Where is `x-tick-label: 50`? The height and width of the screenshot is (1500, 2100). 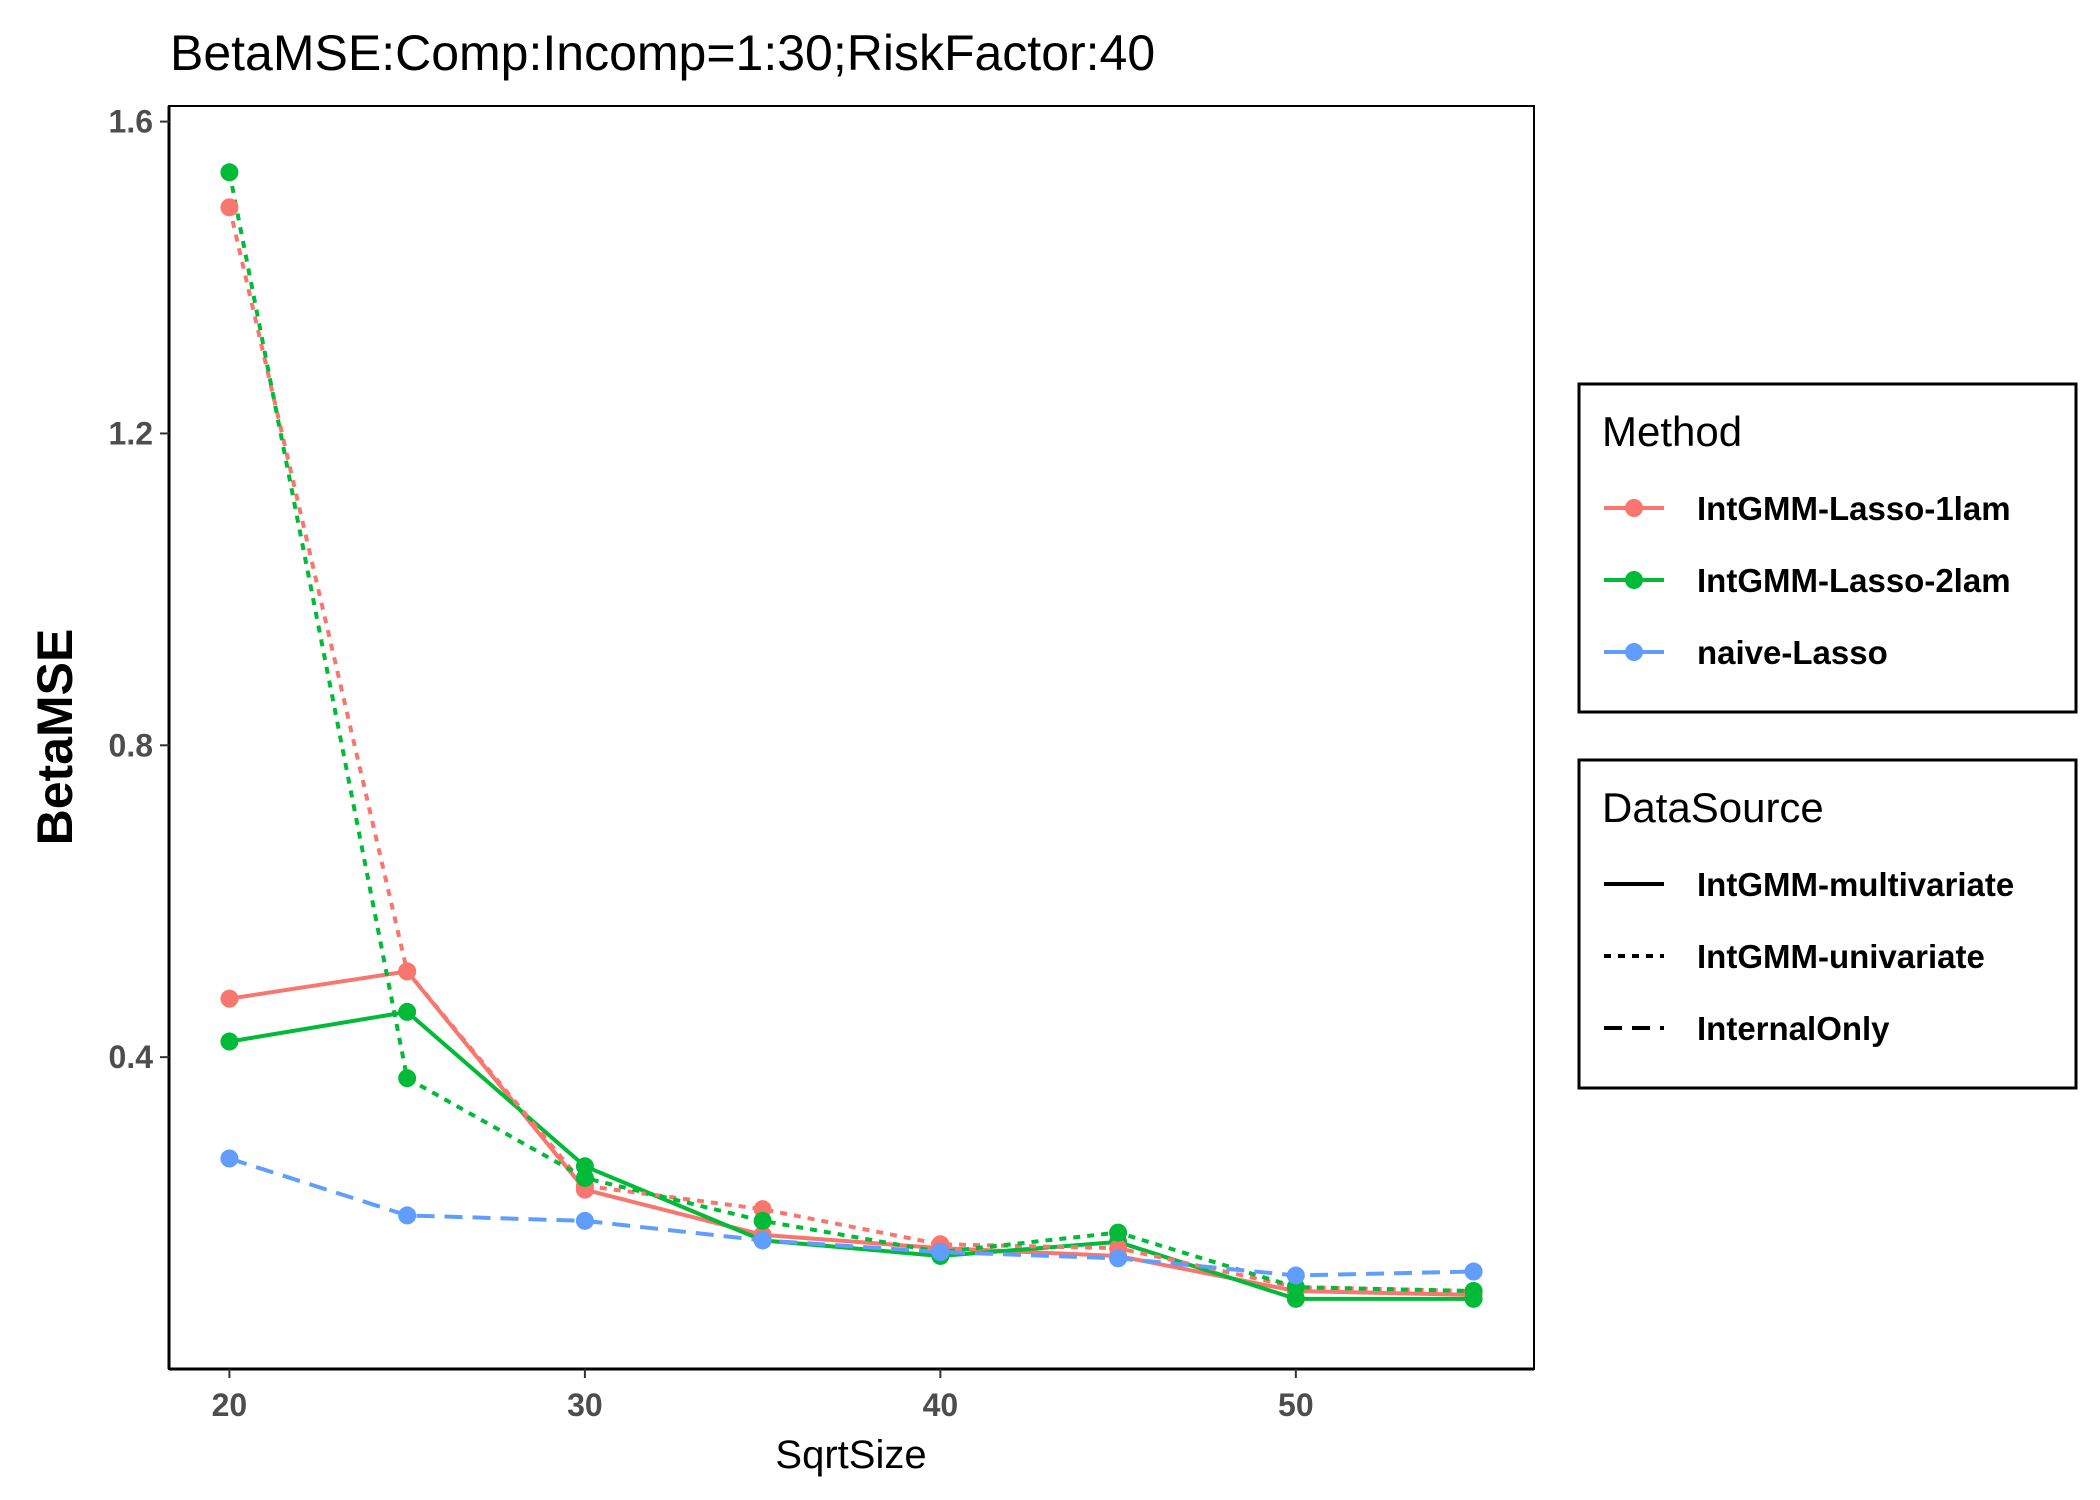 x-tick-label: 50 is located at coordinates (1296, 1405).